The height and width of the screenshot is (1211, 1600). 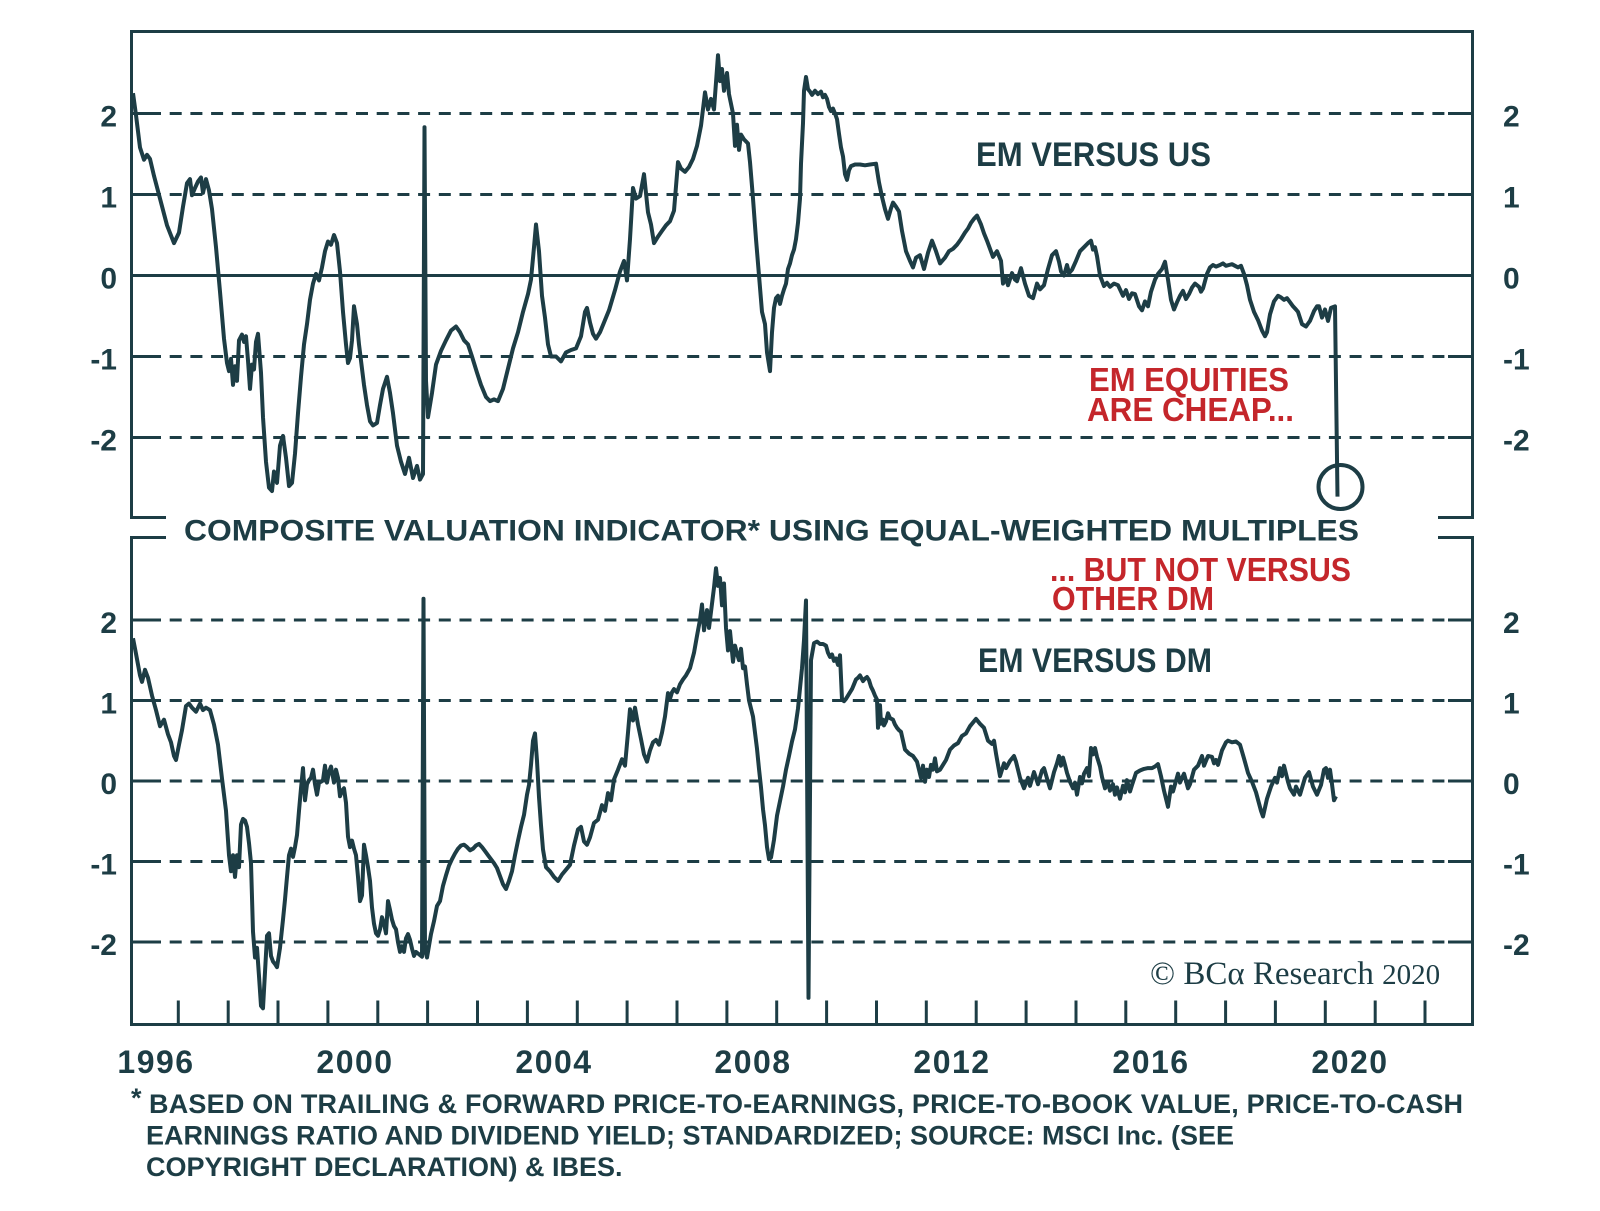 What do you see at coordinates (354, 1062) in the screenshot?
I see `svg-text: 2000` at bounding box center [354, 1062].